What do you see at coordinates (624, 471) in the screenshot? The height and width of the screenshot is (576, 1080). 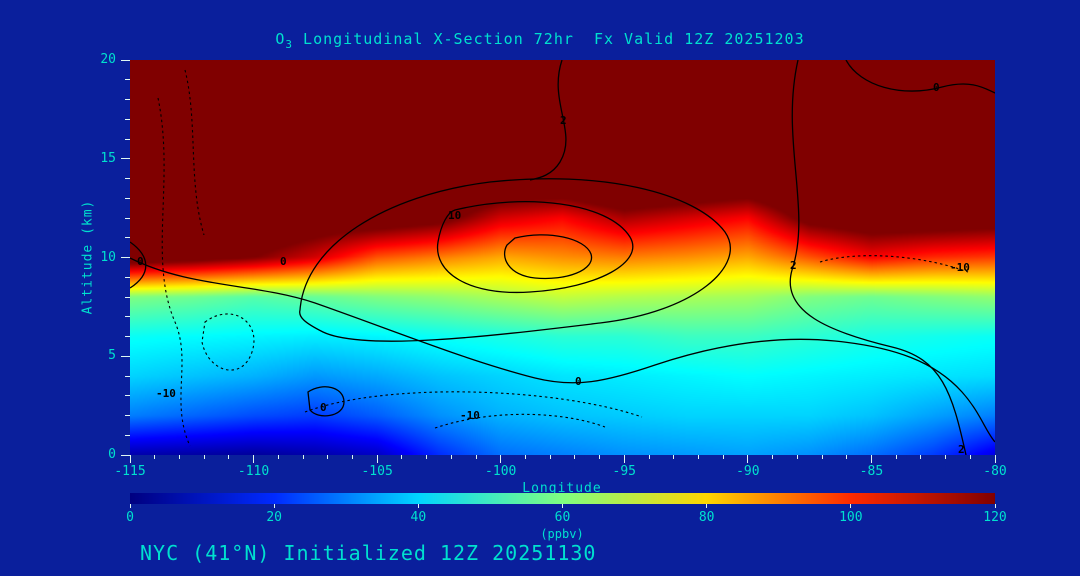 I see `x-tick-label: -95` at bounding box center [624, 471].